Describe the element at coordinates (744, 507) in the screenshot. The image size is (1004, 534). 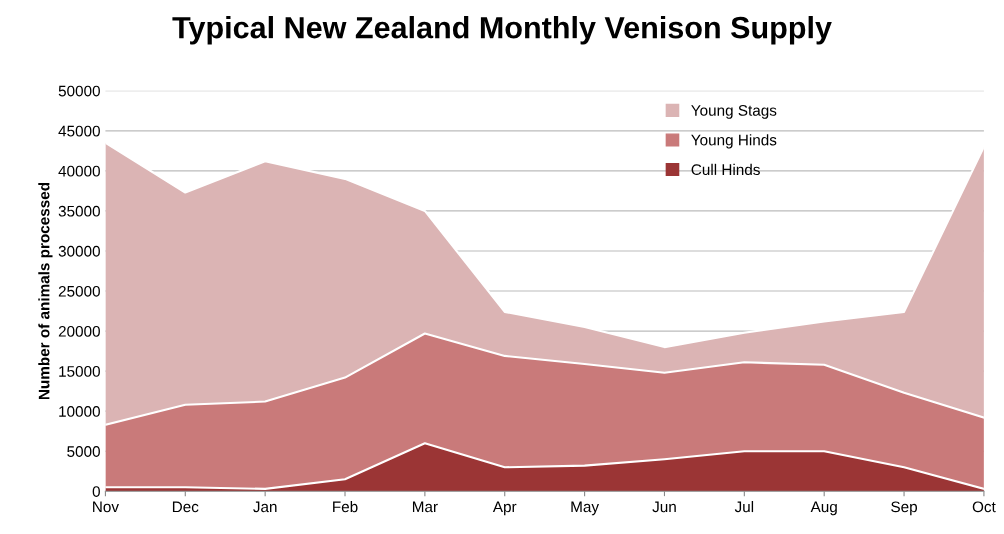
I see `x-tick-label: Jul` at that location.